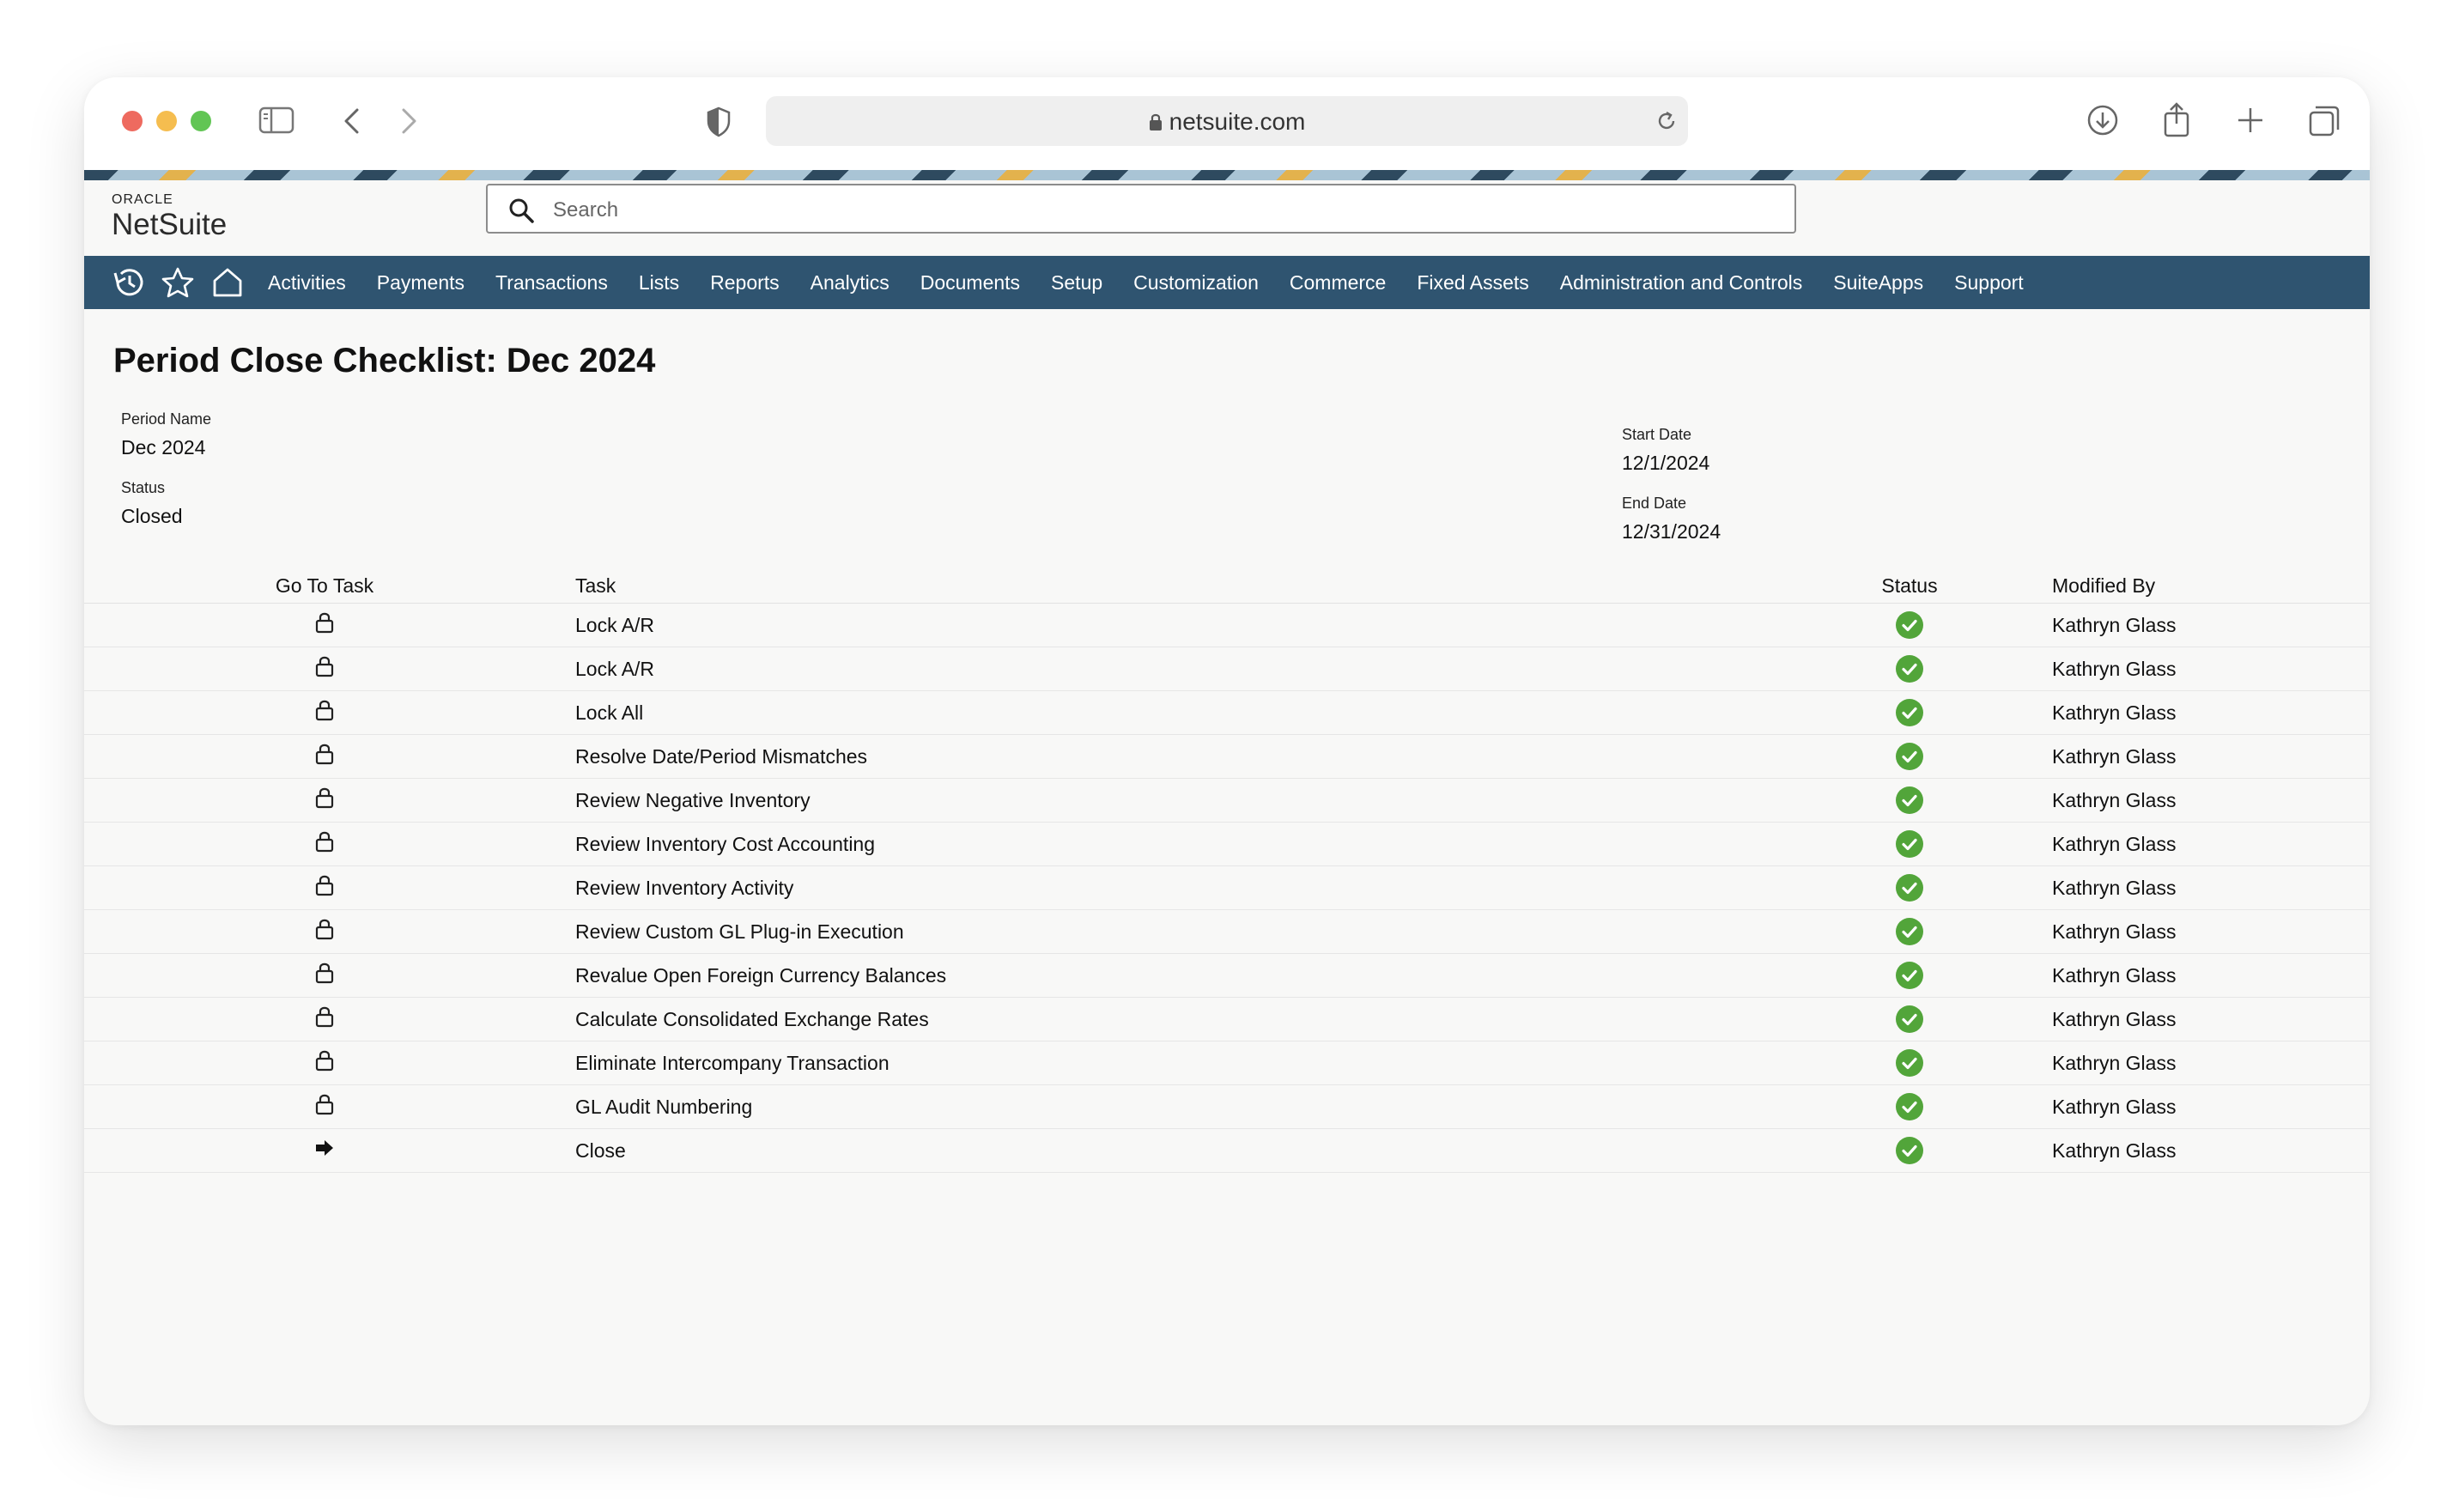 The width and height of the screenshot is (2447, 1512). I want to click on nav-analytics: Analytics, so click(850, 282).